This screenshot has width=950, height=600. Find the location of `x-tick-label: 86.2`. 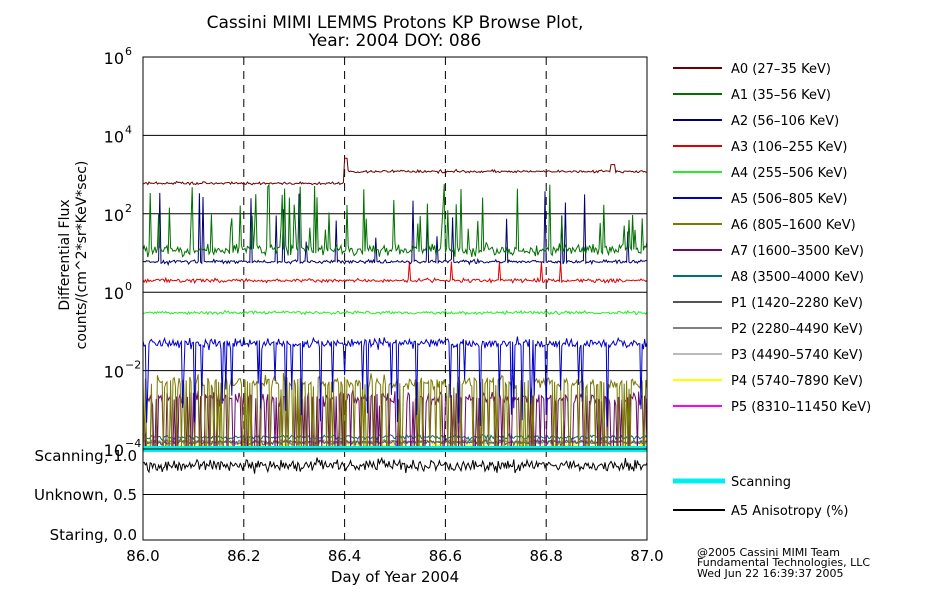

x-tick-label: 86.2 is located at coordinates (243, 556).